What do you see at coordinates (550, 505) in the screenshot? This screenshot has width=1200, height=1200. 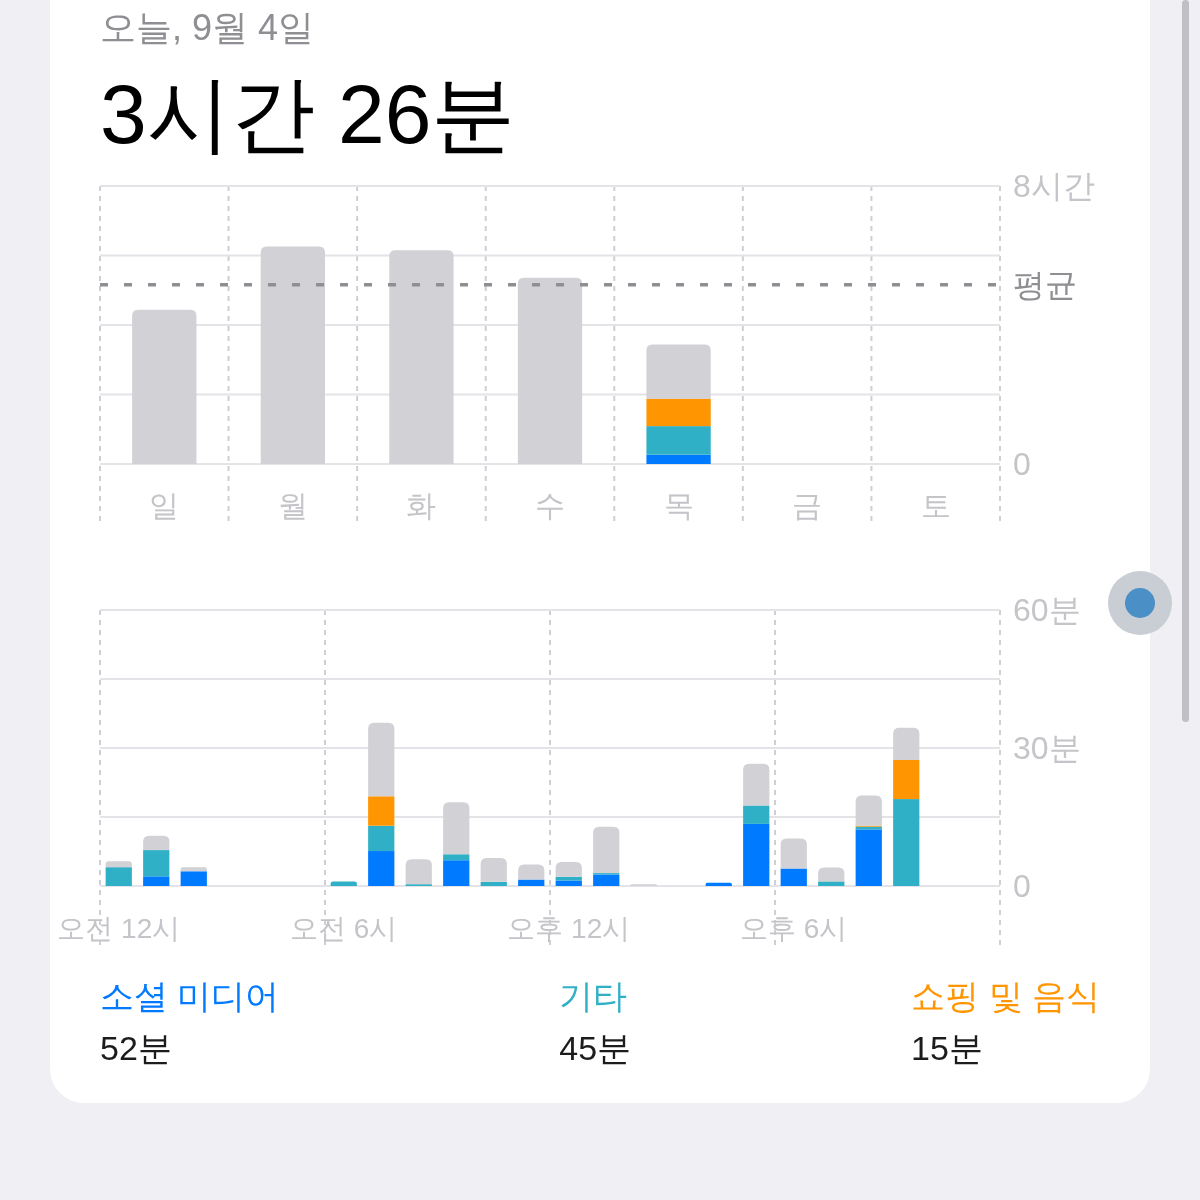 I see `x-tick-label: 수` at bounding box center [550, 505].